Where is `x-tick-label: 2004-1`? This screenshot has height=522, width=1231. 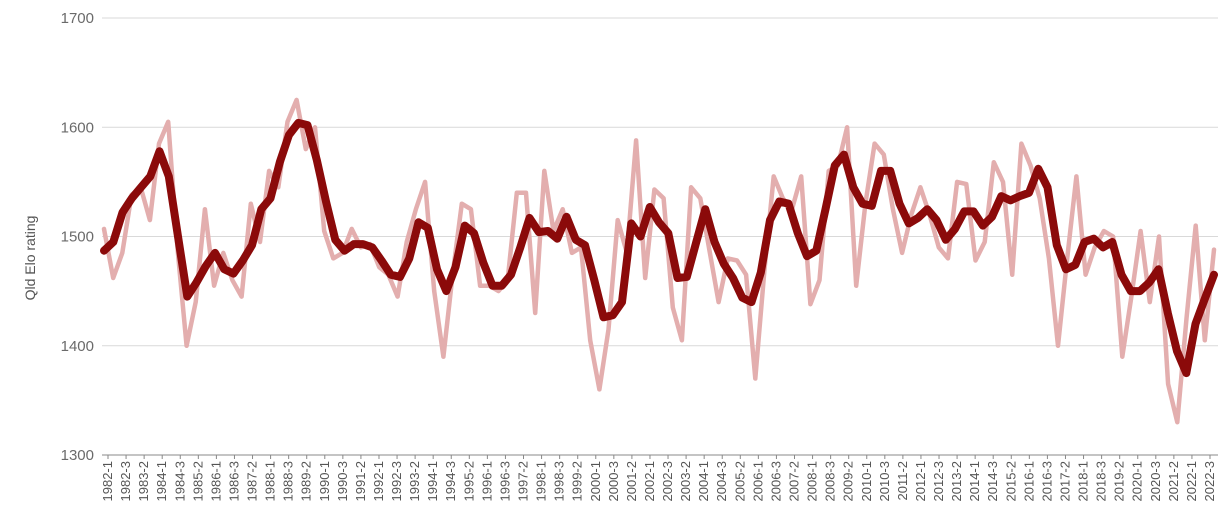
x-tick-label: 2004-1 is located at coordinates (703, 481).